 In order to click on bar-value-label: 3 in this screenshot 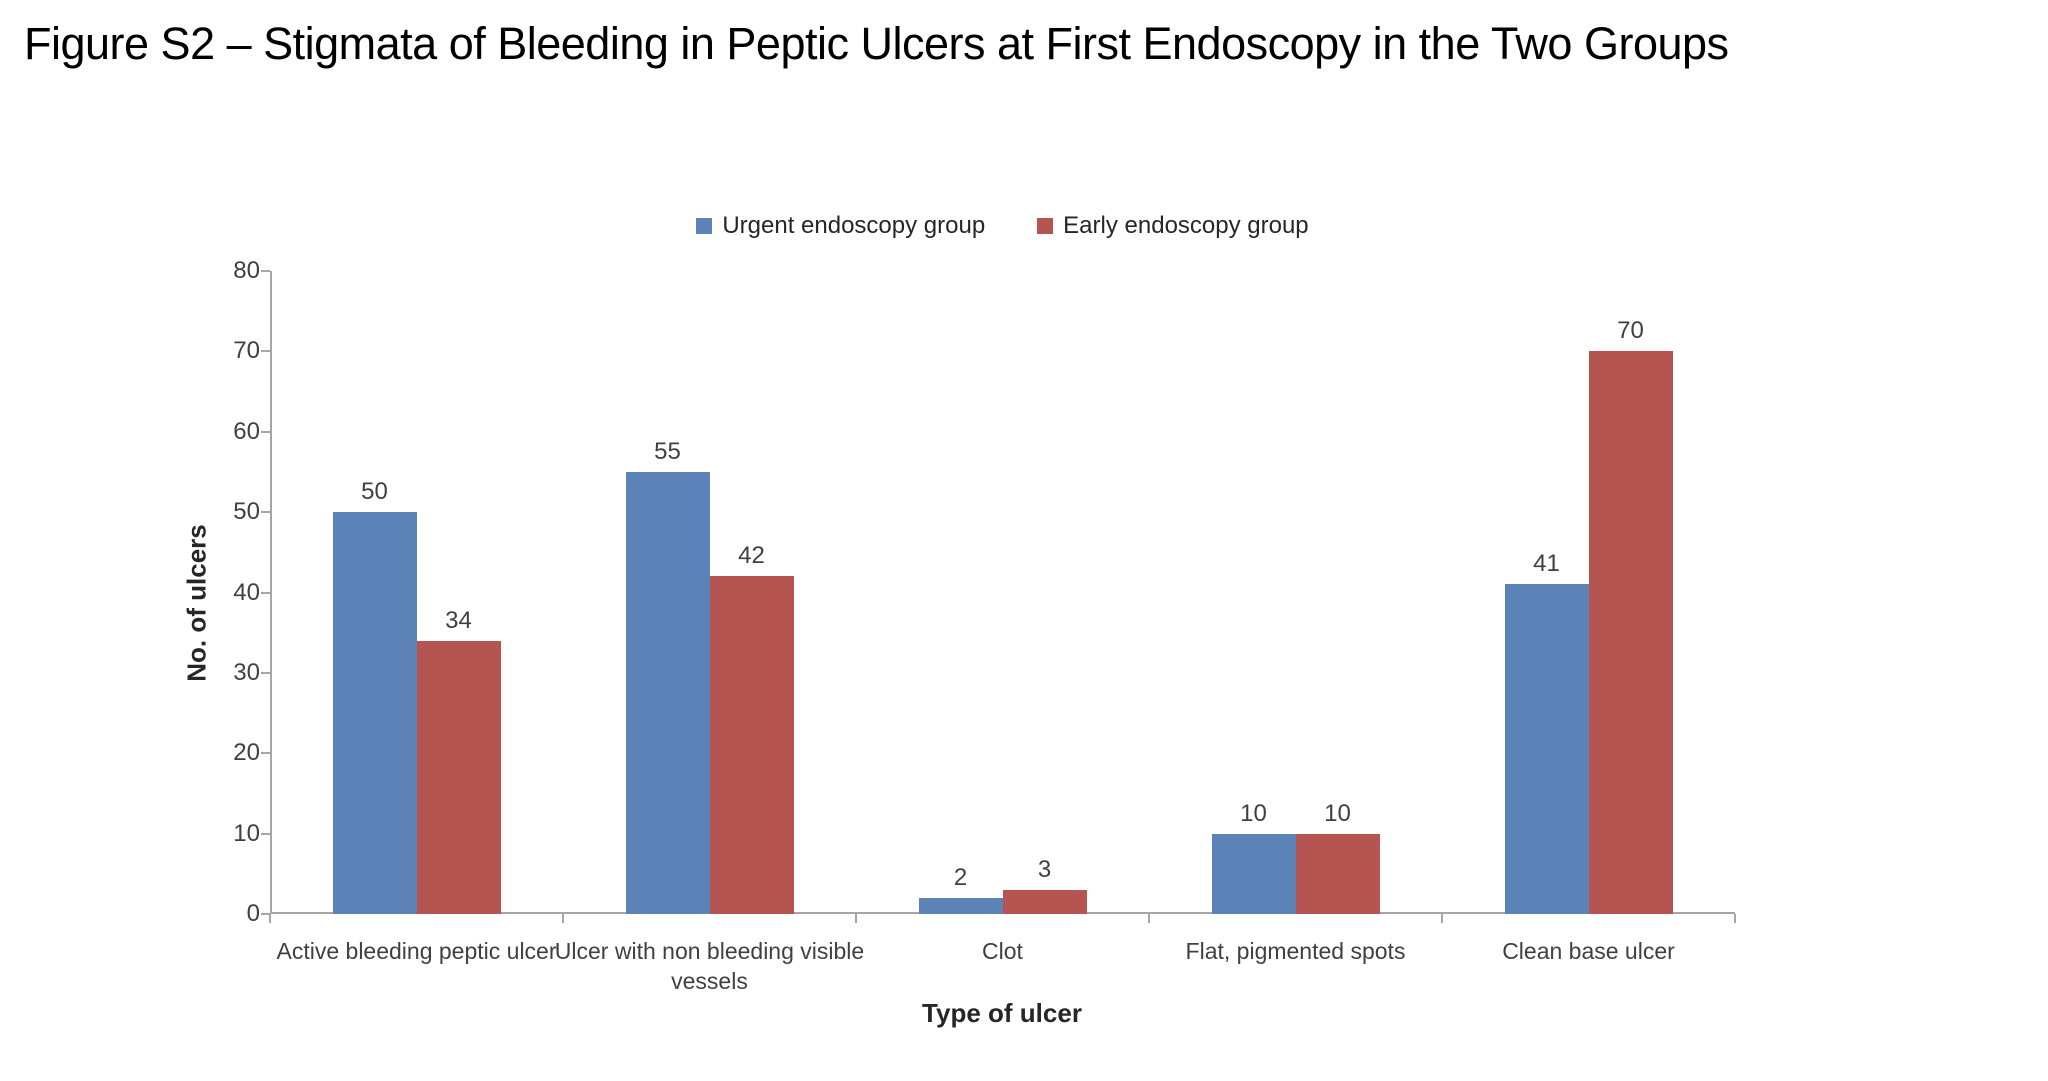, I will do `click(1044, 869)`.